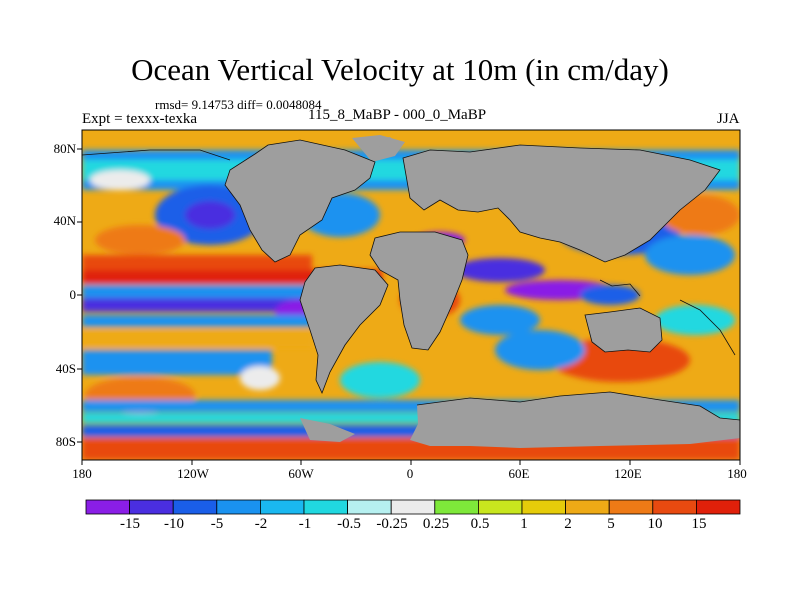 The image size is (800, 600). Describe the element at coordinates (519, 473) in the screenshot. I see `lon-label-60e: 60E` at that location.